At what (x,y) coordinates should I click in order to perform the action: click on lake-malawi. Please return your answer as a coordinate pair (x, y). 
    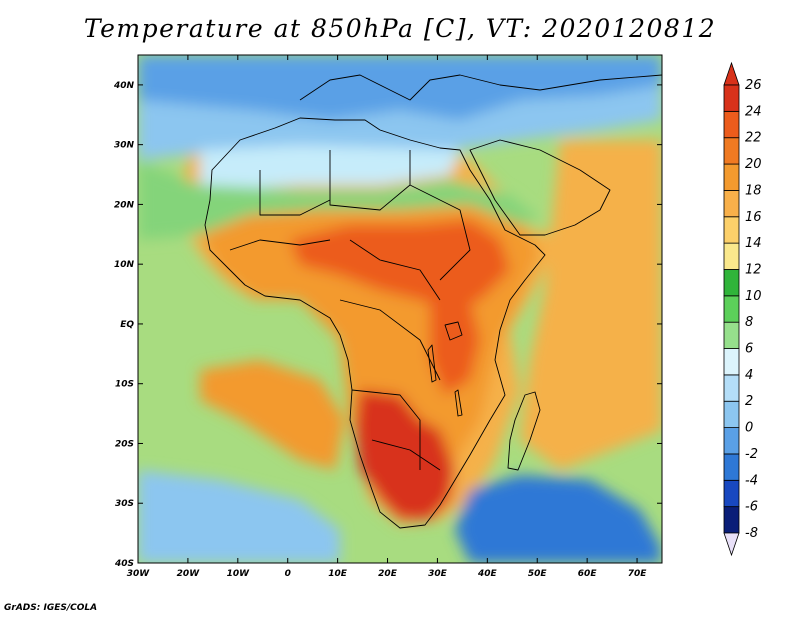
    Looking at the image, I should click on (458, 403).